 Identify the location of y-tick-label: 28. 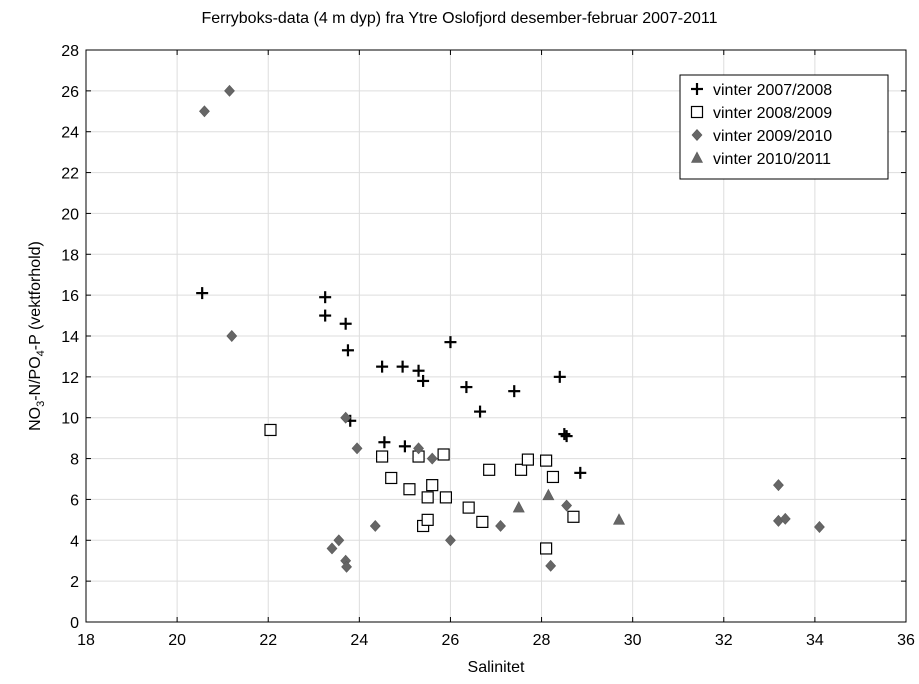
(70, 51).